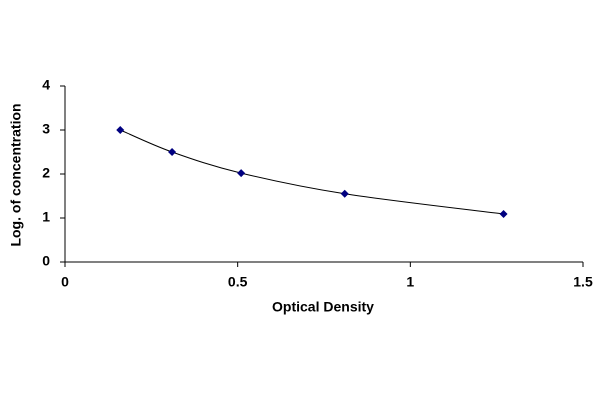 This screenshot has width=600, height=400. Describe the element at coordinates (410, 282) in the screenshot. I see `x-tick-label: 1` at that location.